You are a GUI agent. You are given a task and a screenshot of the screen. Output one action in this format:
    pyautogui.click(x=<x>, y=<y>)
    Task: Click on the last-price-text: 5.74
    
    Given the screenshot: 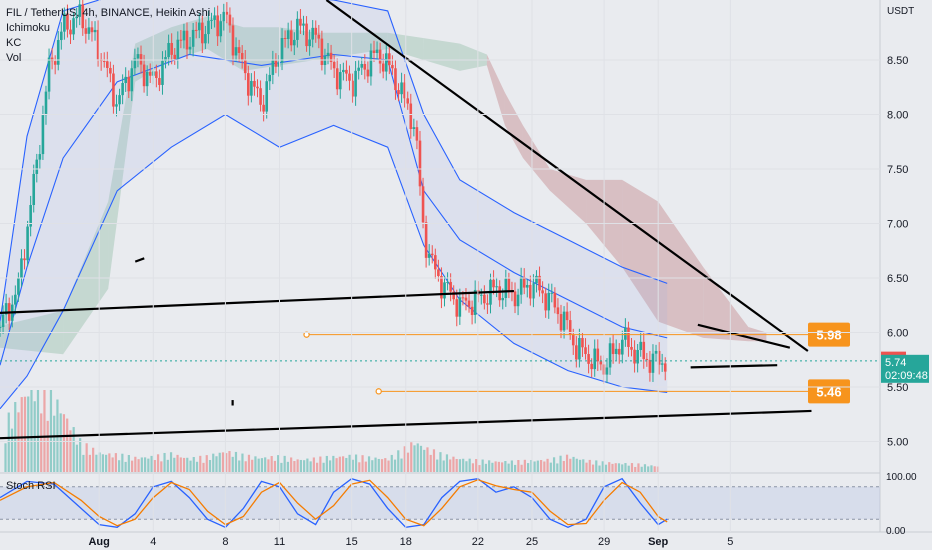 What is the action you would take?
    pyautogui.click(x=895, y=363)
    